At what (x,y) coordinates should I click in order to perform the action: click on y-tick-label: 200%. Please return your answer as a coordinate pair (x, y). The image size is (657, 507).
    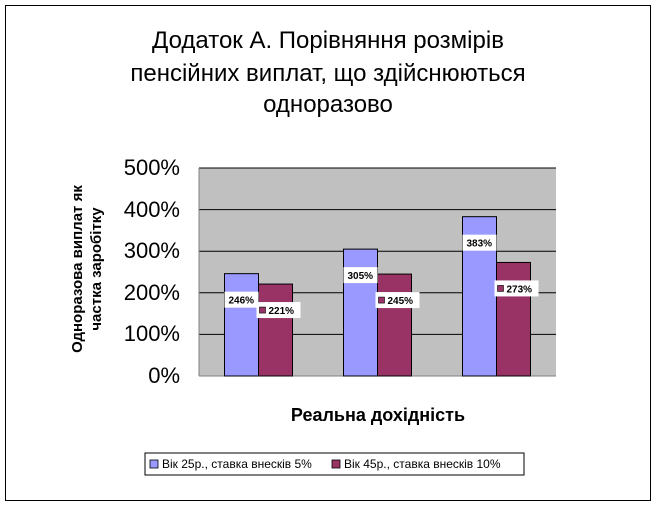
    Looking at the image, I should click on (152, 292).